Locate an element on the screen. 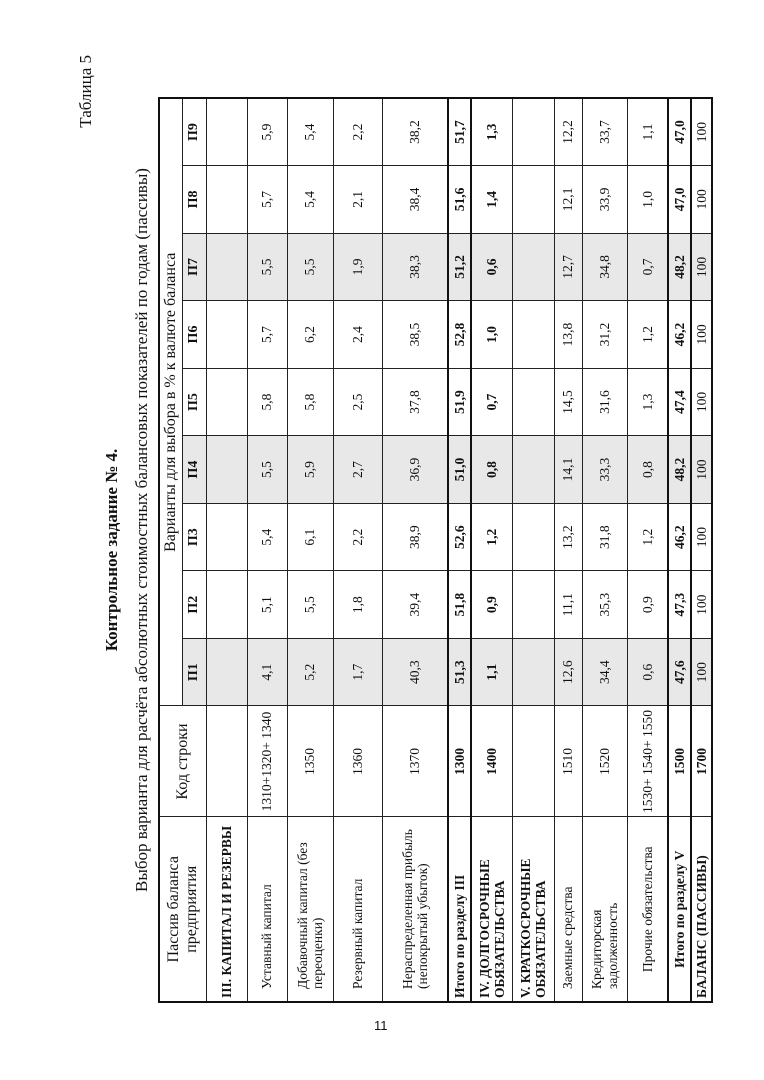  cell-П9: 51,7 is located at coordinates (459, 132).